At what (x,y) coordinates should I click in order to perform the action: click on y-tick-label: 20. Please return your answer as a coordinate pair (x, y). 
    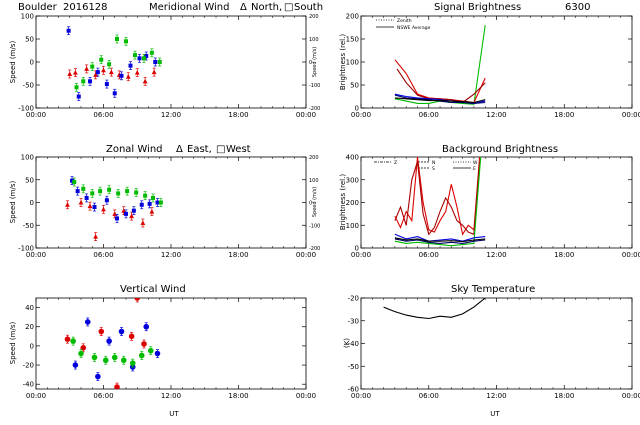
    Looking at the image, I should click on (29, 327).